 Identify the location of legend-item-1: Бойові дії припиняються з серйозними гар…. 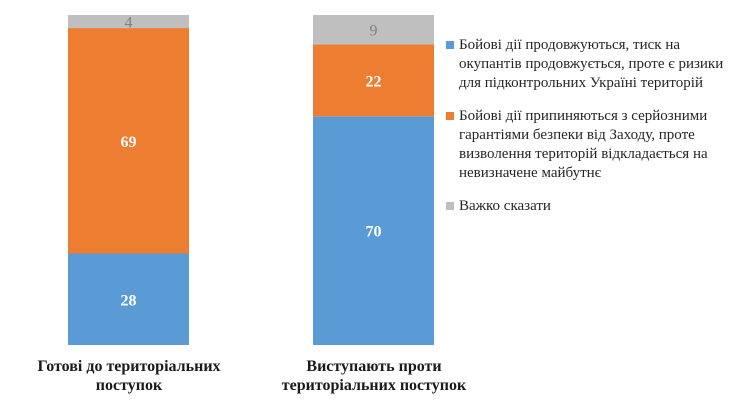
(591, 145).